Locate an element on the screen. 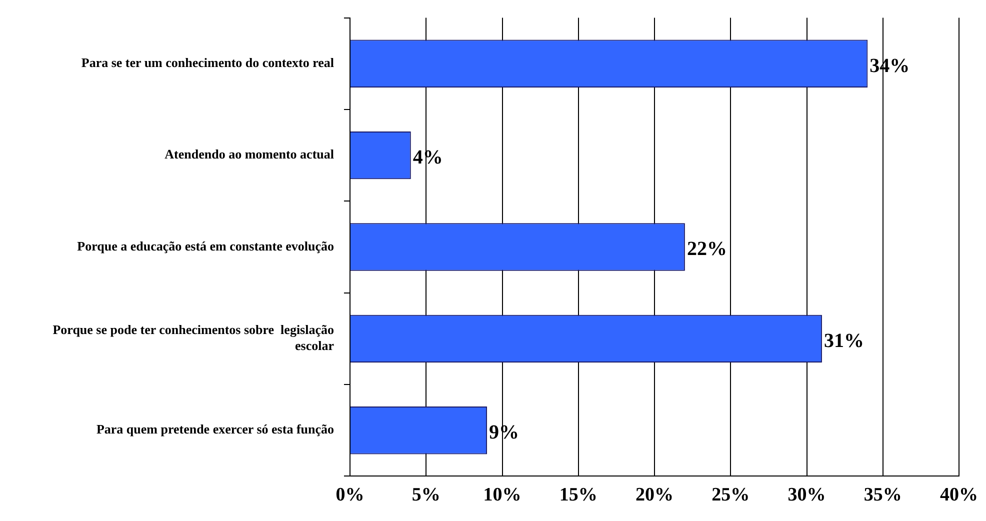  x-tick-label: 15% is located at coordinates (578, 495).